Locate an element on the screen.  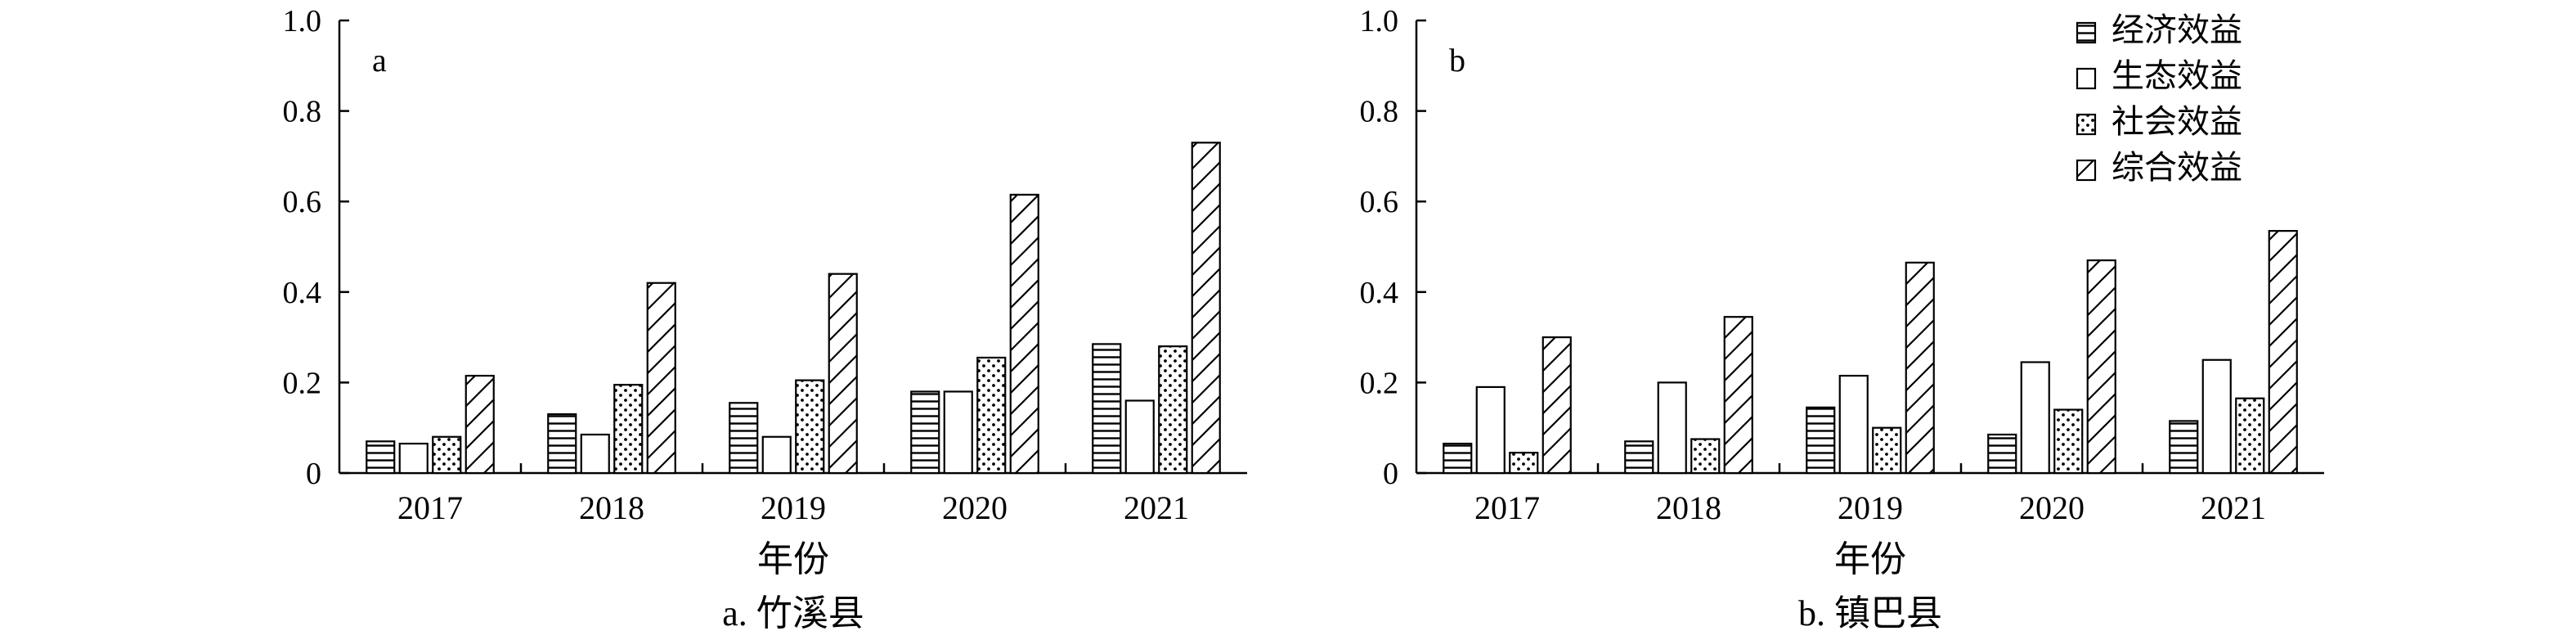
panel-label: a is located at coordinates (379, 60).